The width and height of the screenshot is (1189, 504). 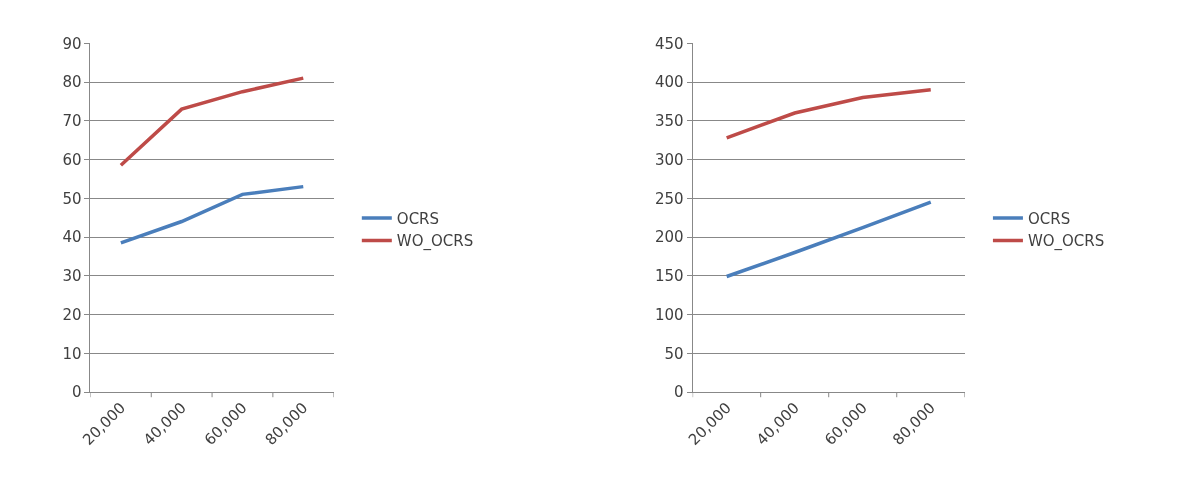 What do you see at coordinates (669, 121) in the screenshot?
I see `y-tick-label: 350` at bounding box center [669, 121].